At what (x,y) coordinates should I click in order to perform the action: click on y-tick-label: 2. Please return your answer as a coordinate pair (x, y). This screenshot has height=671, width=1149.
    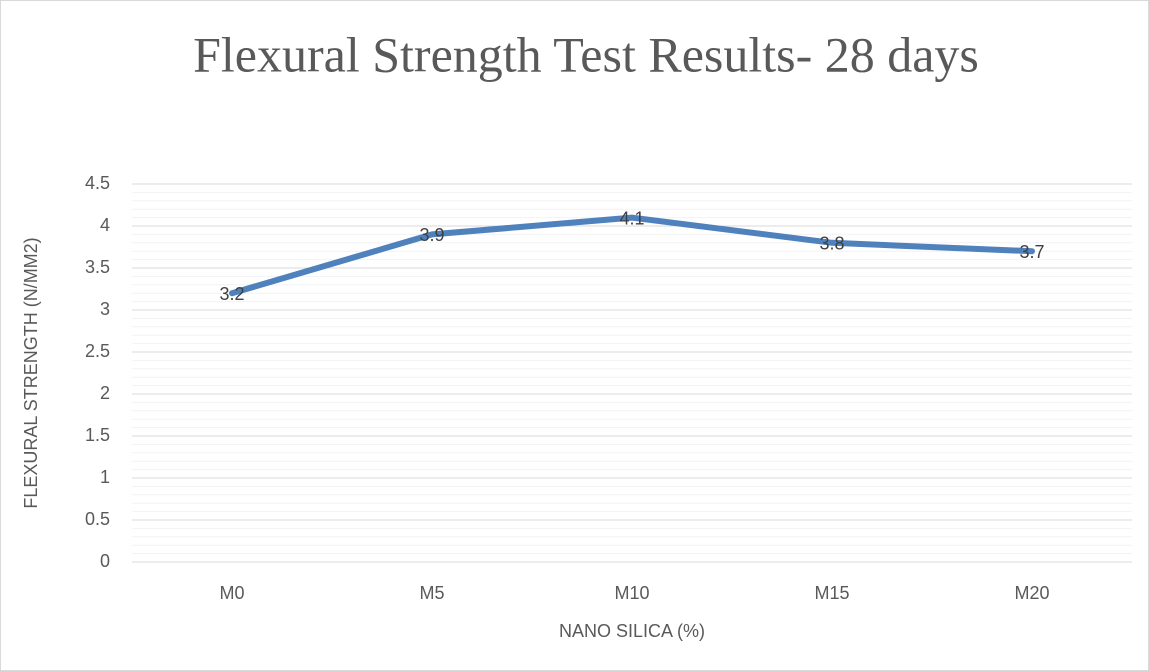
    Looking at the image, I should click on (105, 393).